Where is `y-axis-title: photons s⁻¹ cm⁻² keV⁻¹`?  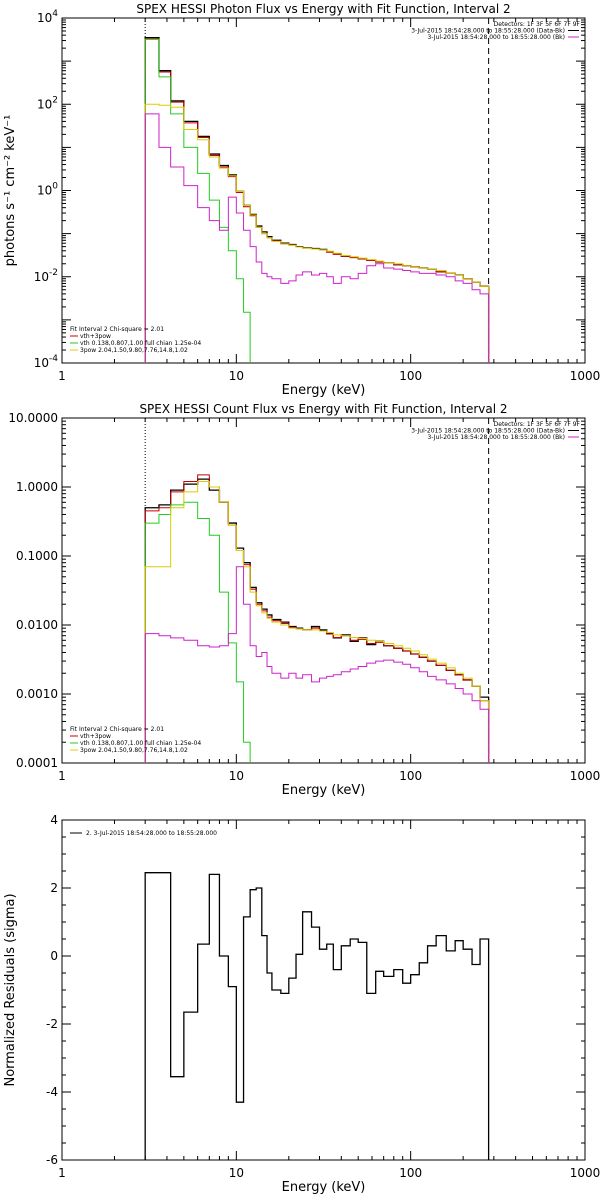 y-axis-title: photons s⁻¹ cm⁻² keV⁻¹ is located at coordinates (10, 191).